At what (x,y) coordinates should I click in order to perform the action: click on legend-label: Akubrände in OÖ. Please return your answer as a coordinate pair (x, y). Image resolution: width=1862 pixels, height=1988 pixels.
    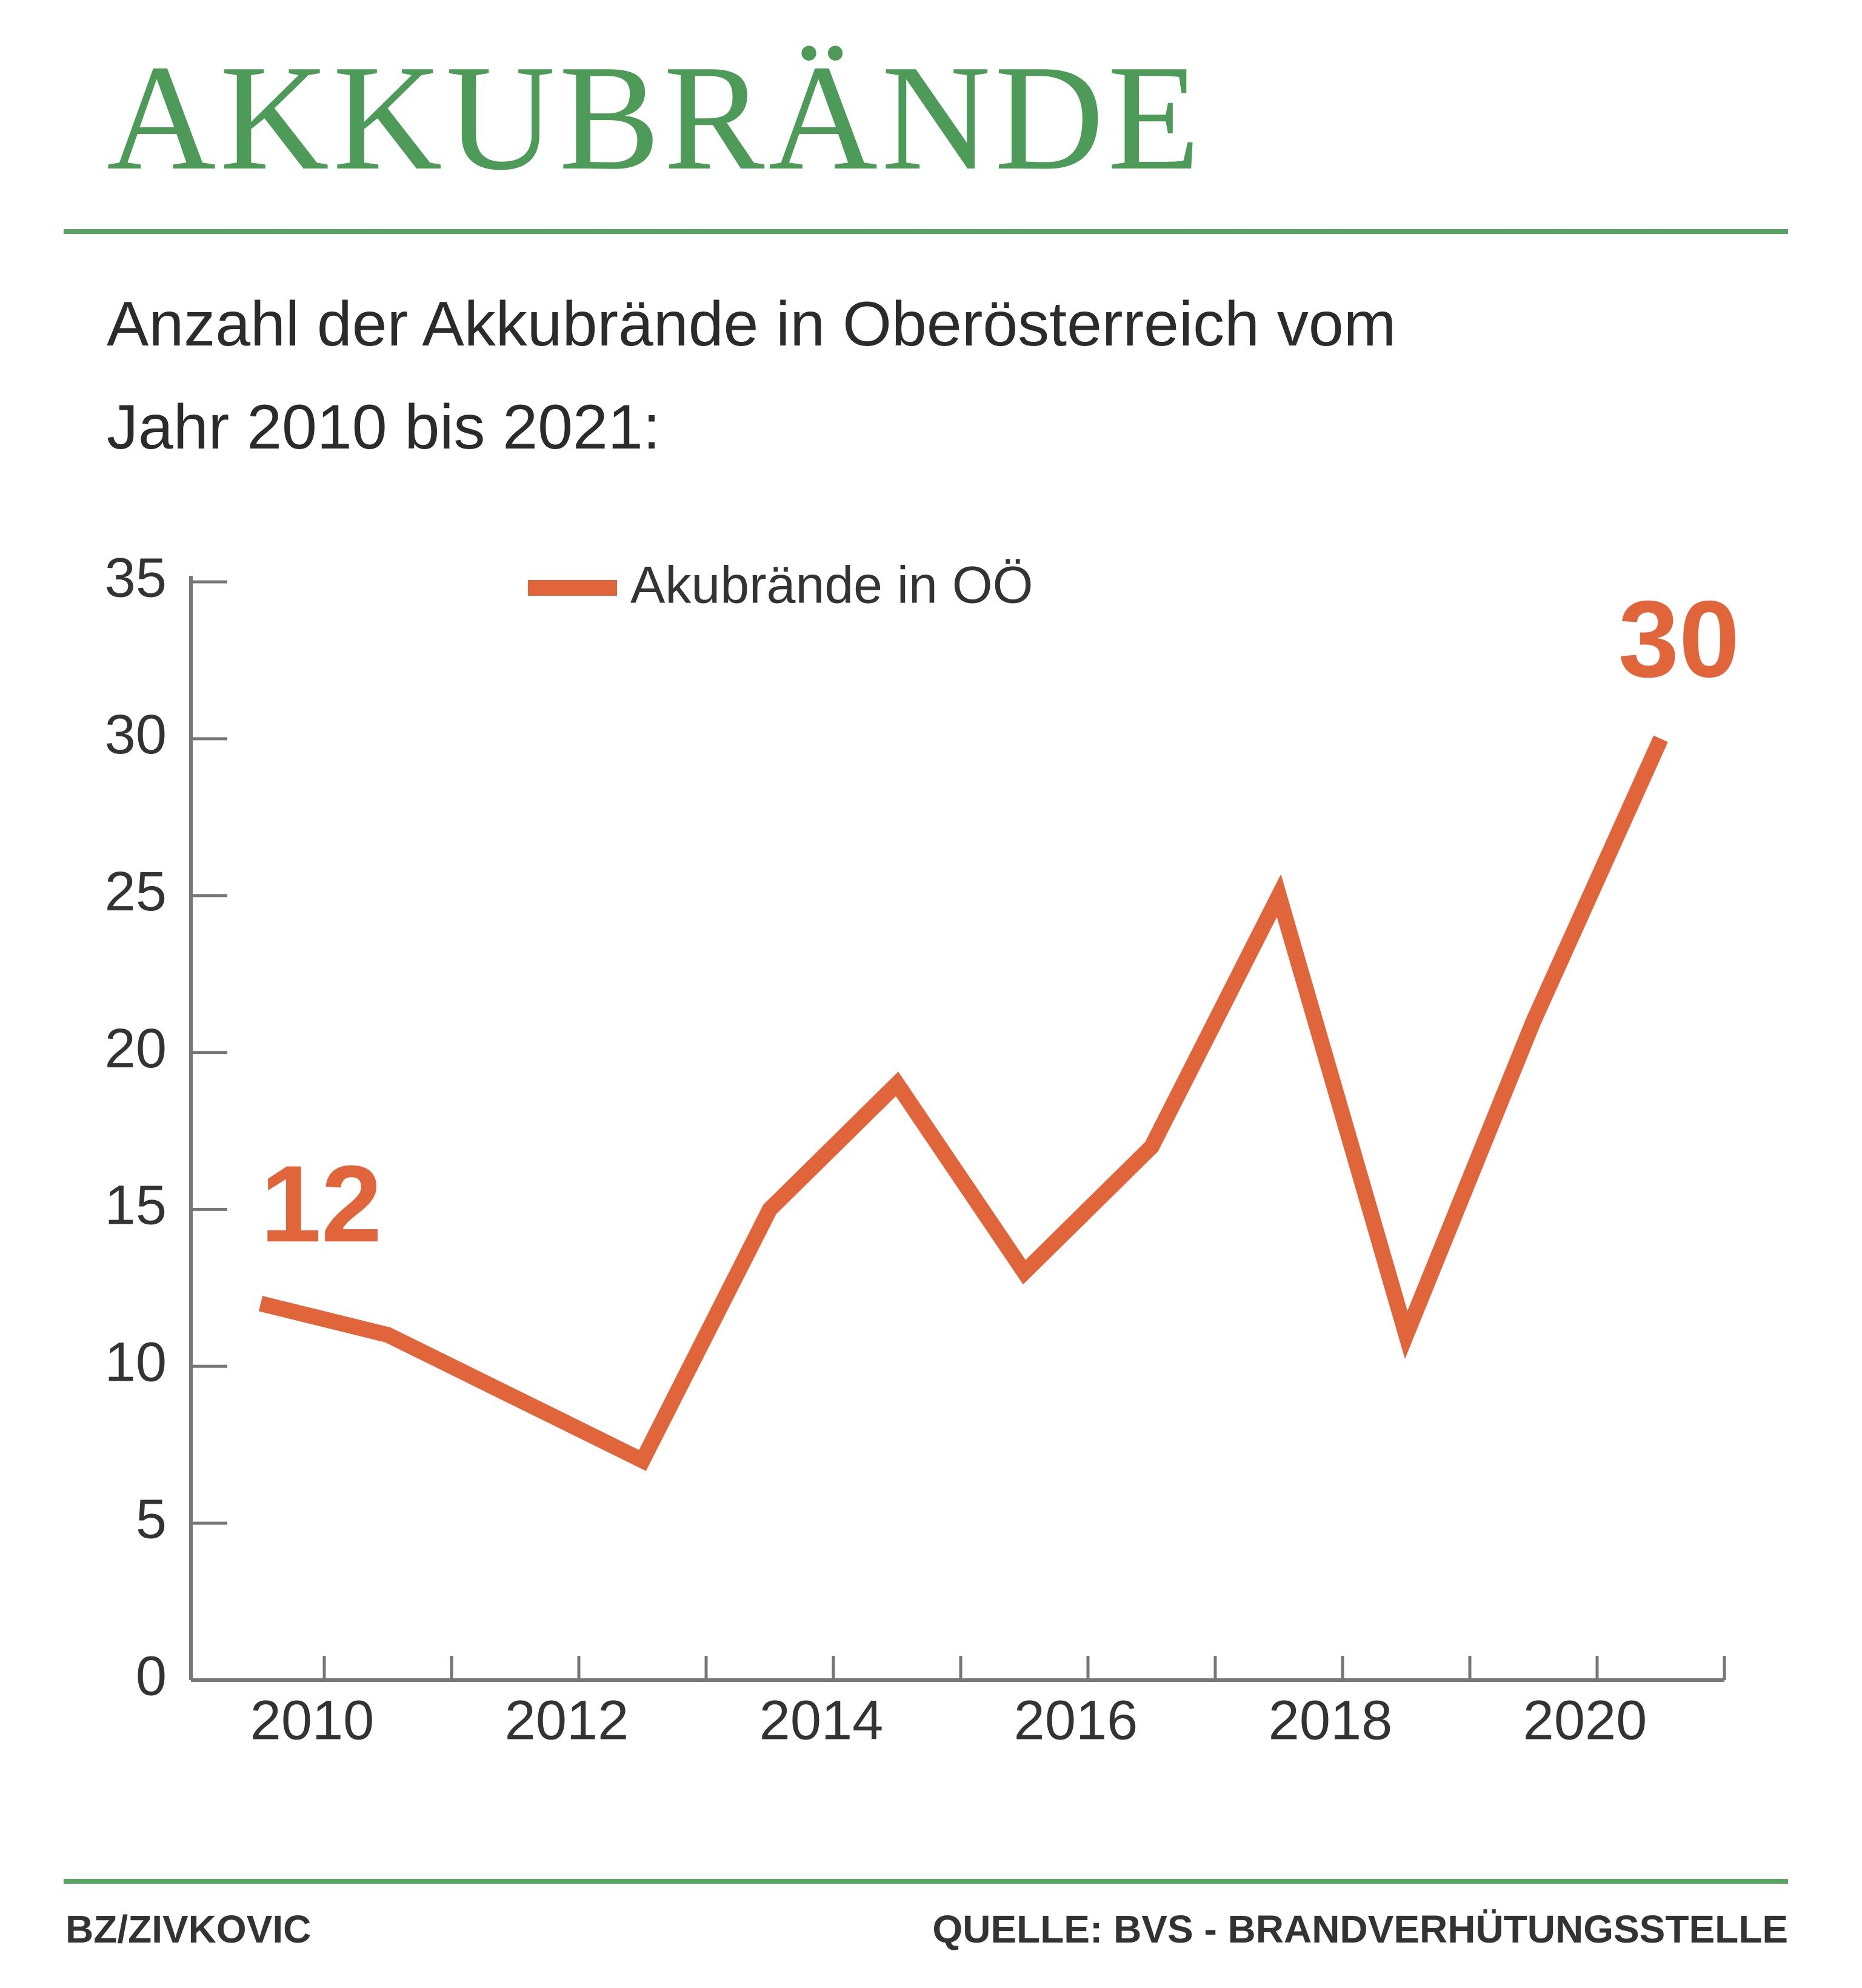
    Looking at the image, I should click on (831, 585).